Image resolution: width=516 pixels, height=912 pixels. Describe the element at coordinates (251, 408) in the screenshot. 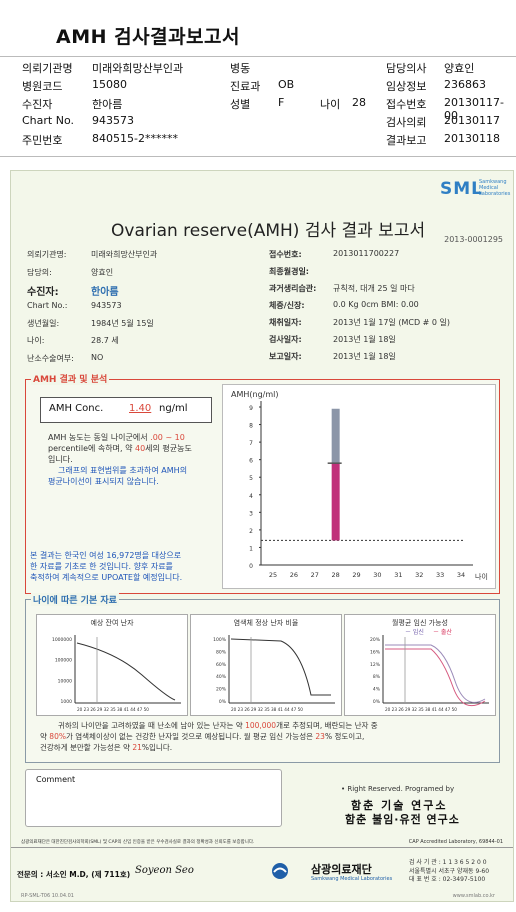

I see `y-tick-label: 9` at that location.